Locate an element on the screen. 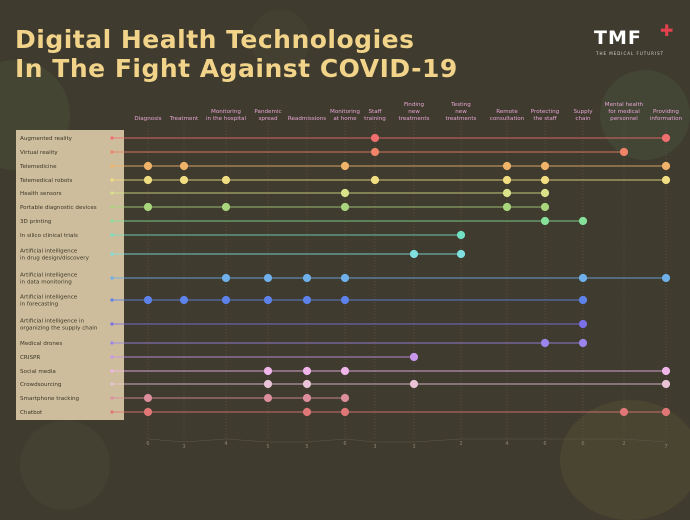 The image size is (690, 520). row-label: Health sensors is located at coordinates (41, 194).